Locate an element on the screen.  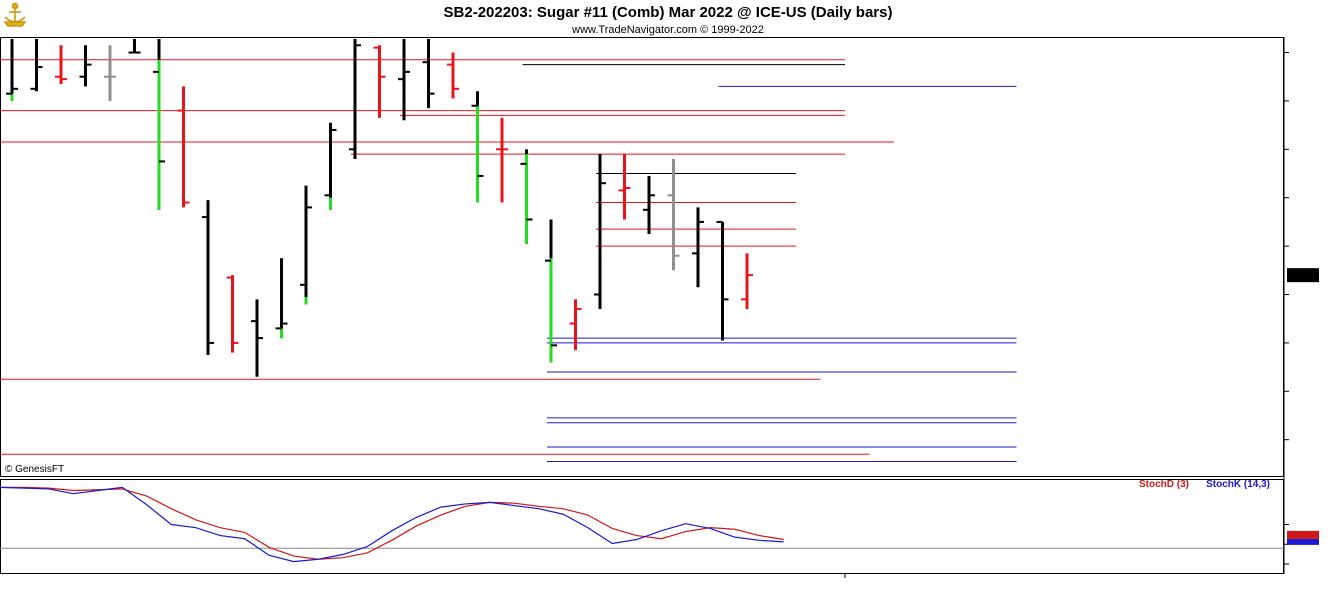
anchor-icon is located at coordinates (15, 14).